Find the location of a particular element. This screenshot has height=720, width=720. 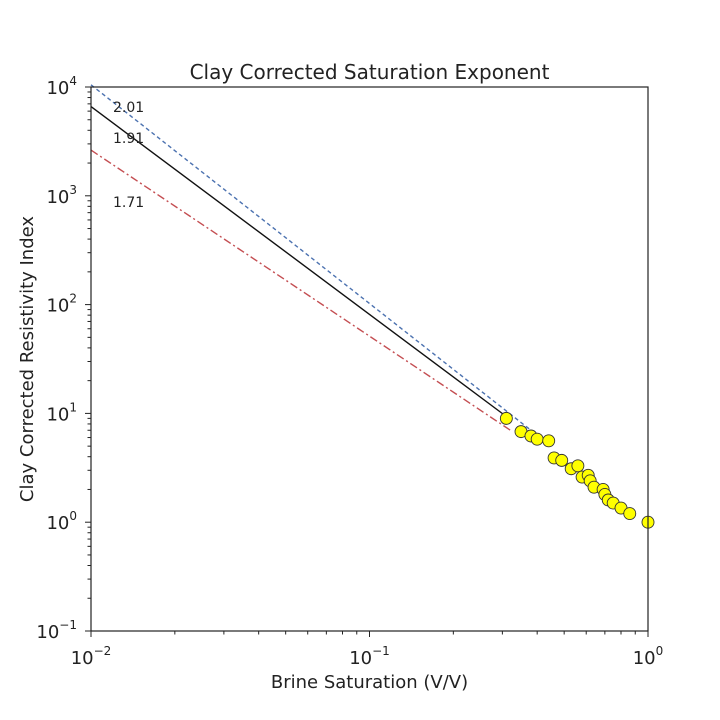

y-axis-ticks: 10⁻¹ 10⁰ 10¹ 10² 10³ 10⁴ is located at coordinates (63, 358).